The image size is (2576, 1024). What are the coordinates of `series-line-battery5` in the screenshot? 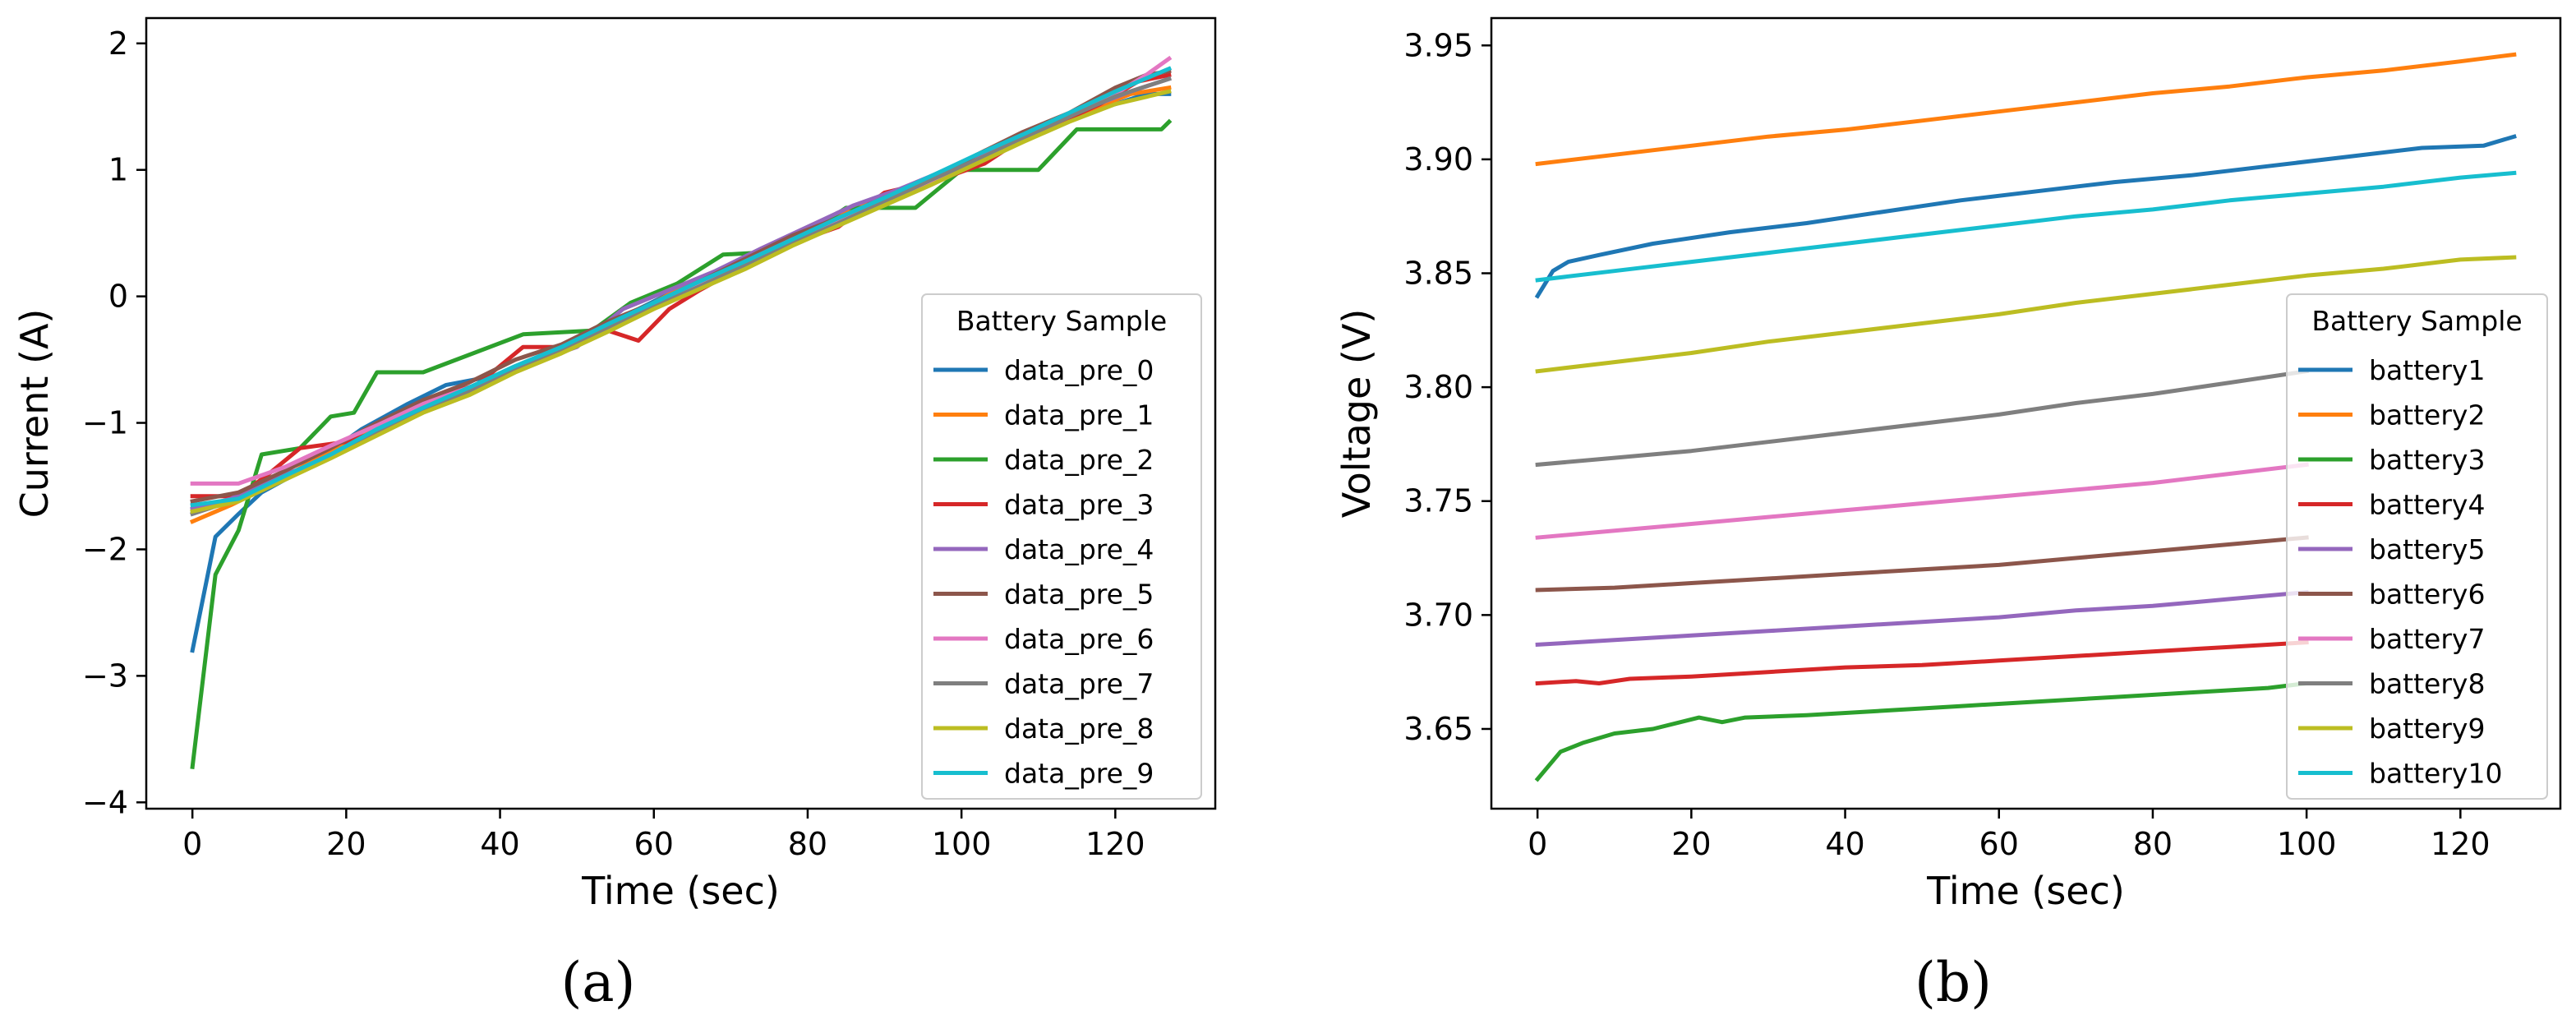 It's located at (1922, 618).